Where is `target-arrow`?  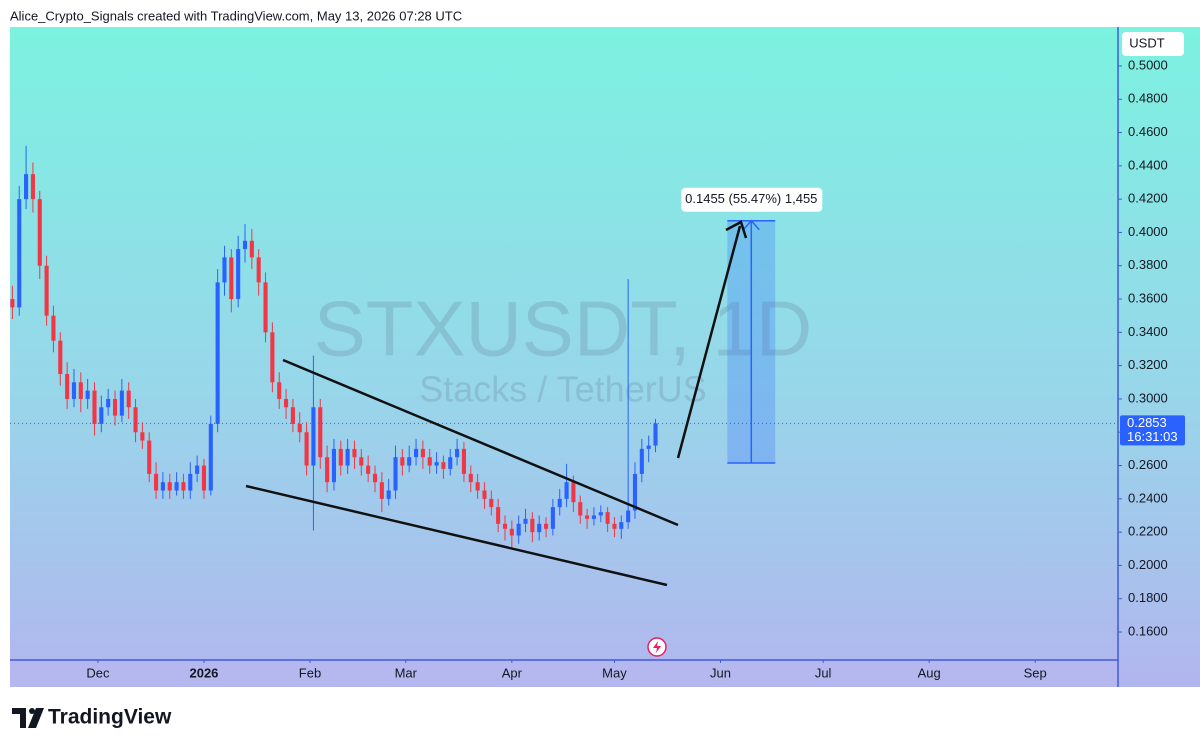 target-arrow is located at coordinates (709, 342).